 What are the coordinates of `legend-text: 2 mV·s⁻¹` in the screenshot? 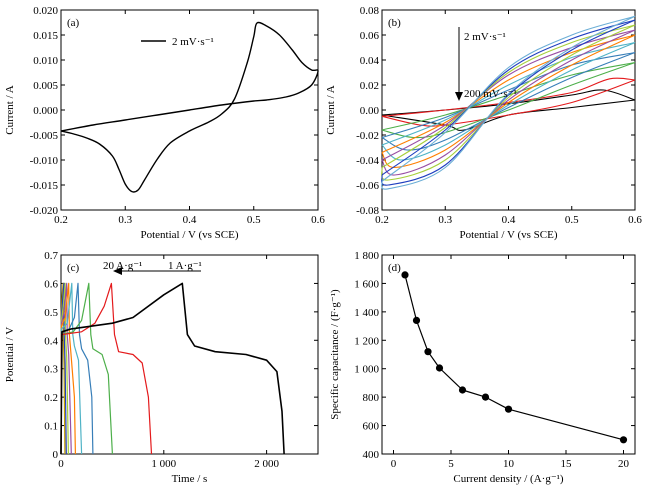 It's located at (193, 42).